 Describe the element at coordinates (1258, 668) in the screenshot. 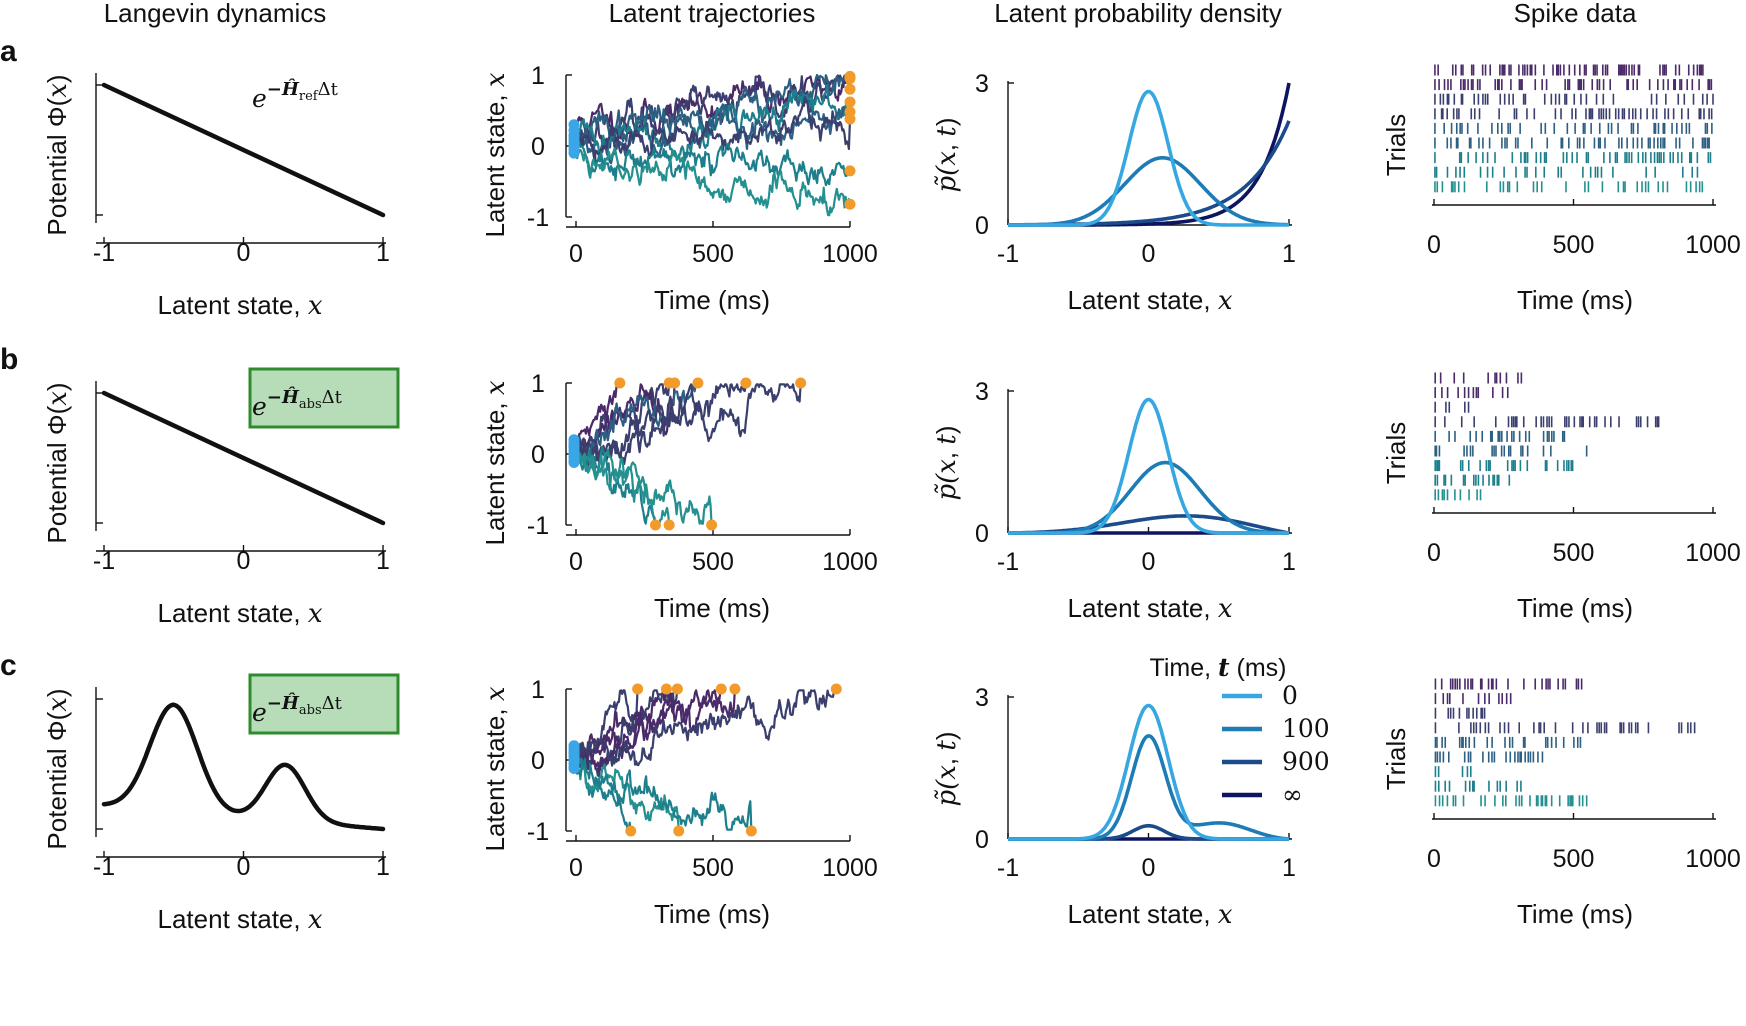

I see `legend-title-part: (ms)` at that location.